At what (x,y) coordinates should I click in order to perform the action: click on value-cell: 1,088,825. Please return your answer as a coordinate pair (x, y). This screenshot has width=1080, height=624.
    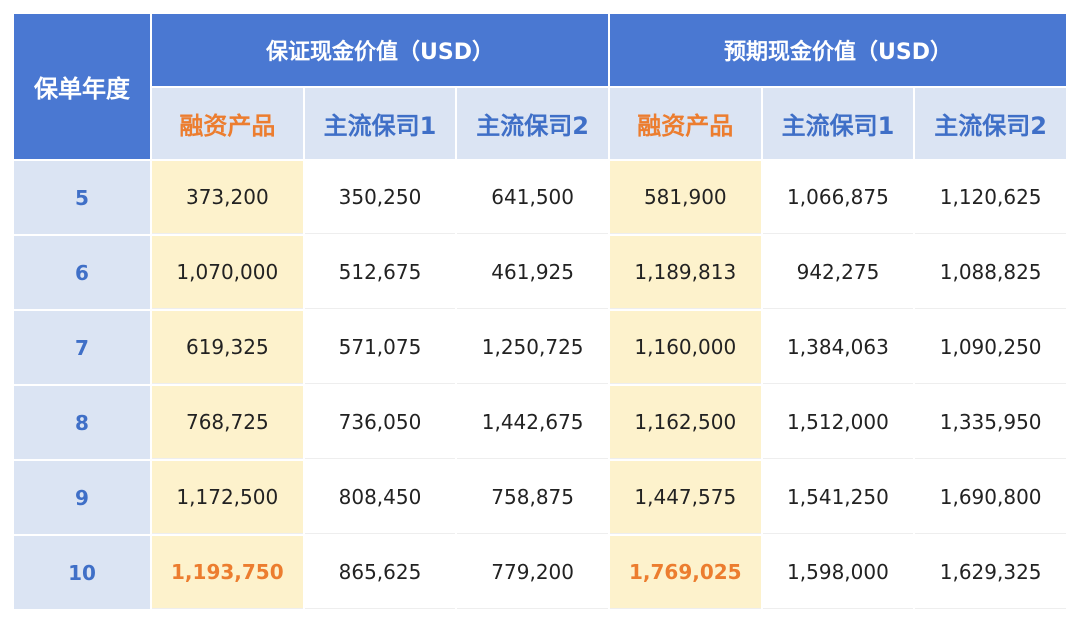
    Looking at the image, I should click on (990, 272).